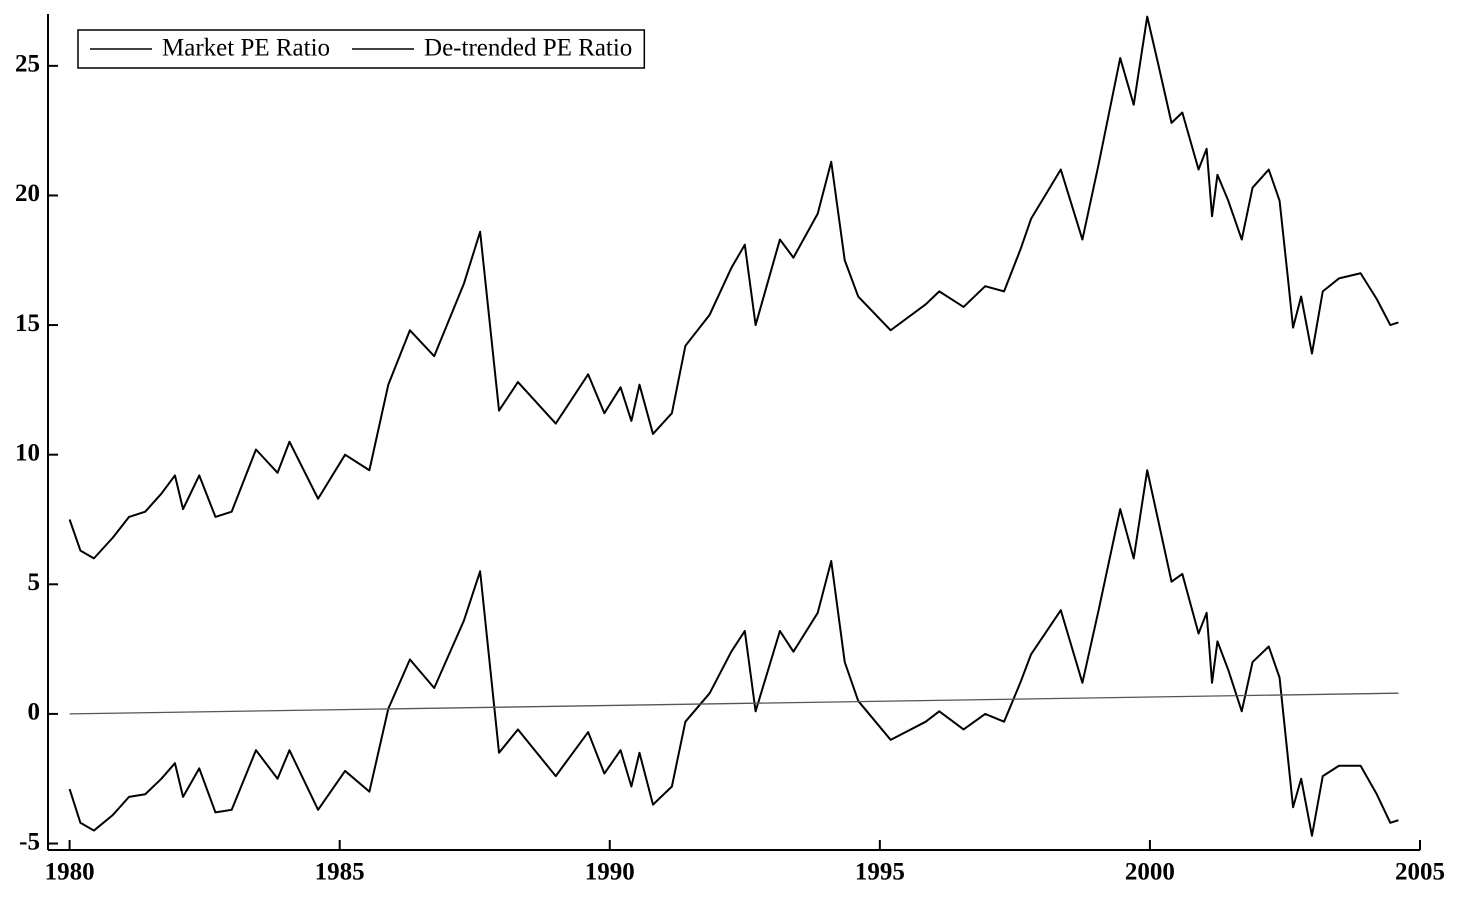 The image size is (1465, 909). Describe the element at coordinates (1150, 872) in the screenshot. I see `x-tick-label: 2000` at that location.